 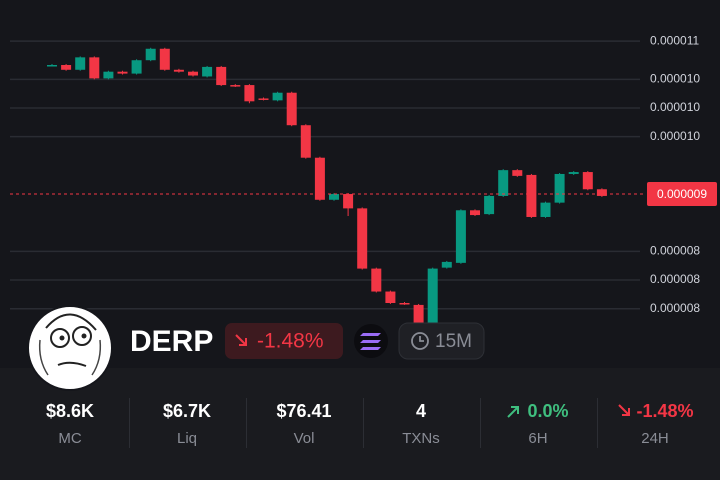 I want to click on arrow-down, so click(x=624, y=410).